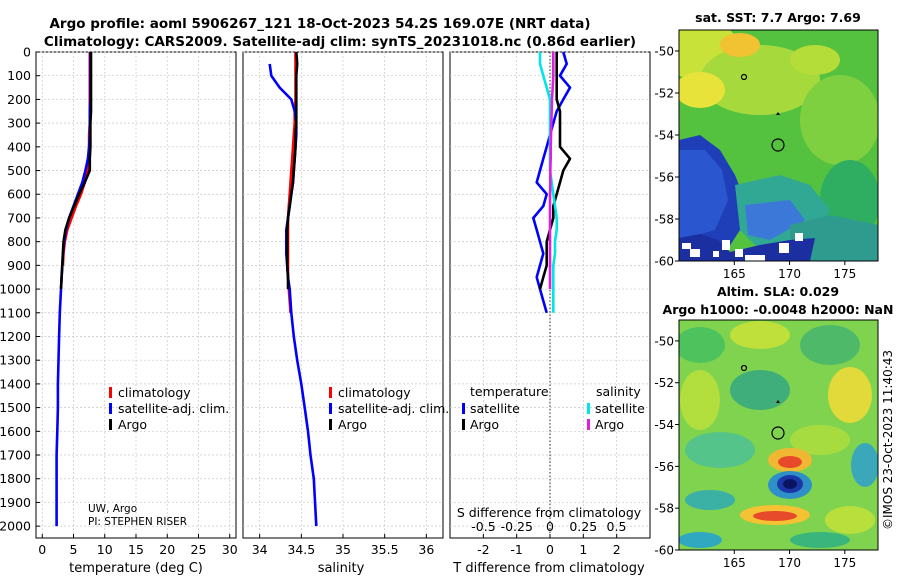 The width and height of the screenshot is (900, 580). What do you see at coordinates (393, 408) in the screenshot?
I see `legend-label-satellite: satellite-adj. clim.` at bounding box center [393, 408].